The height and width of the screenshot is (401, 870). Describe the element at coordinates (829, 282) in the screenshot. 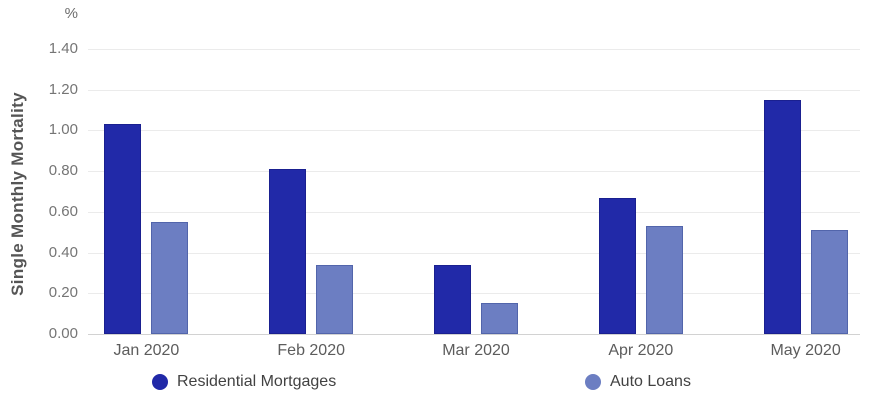

I see `bar-auto-loans-may-2020` at that location.